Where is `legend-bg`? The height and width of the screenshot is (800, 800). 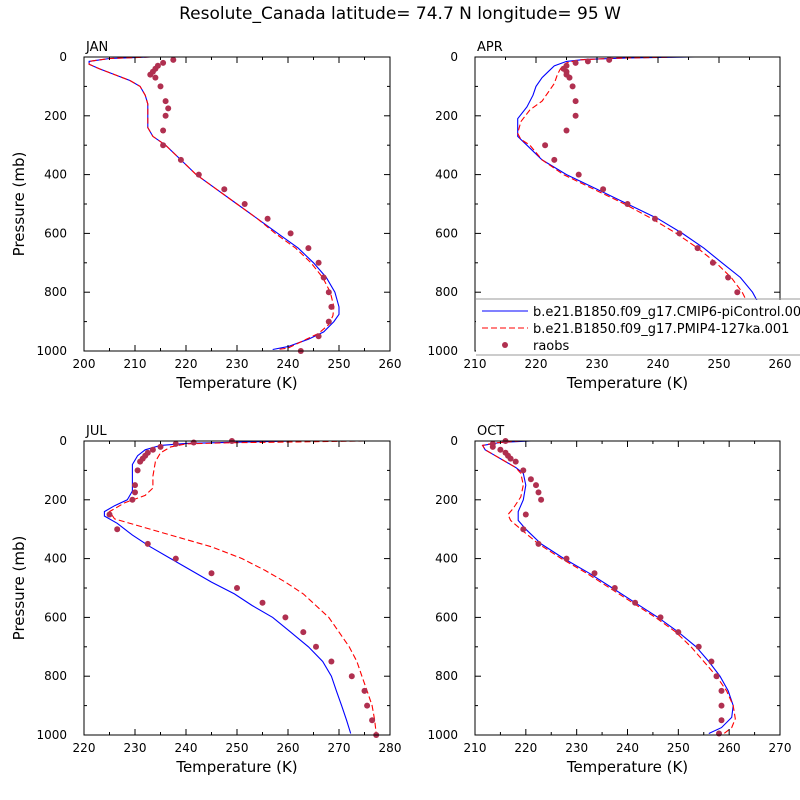
legend-bg is located at coordinates (638, 327).